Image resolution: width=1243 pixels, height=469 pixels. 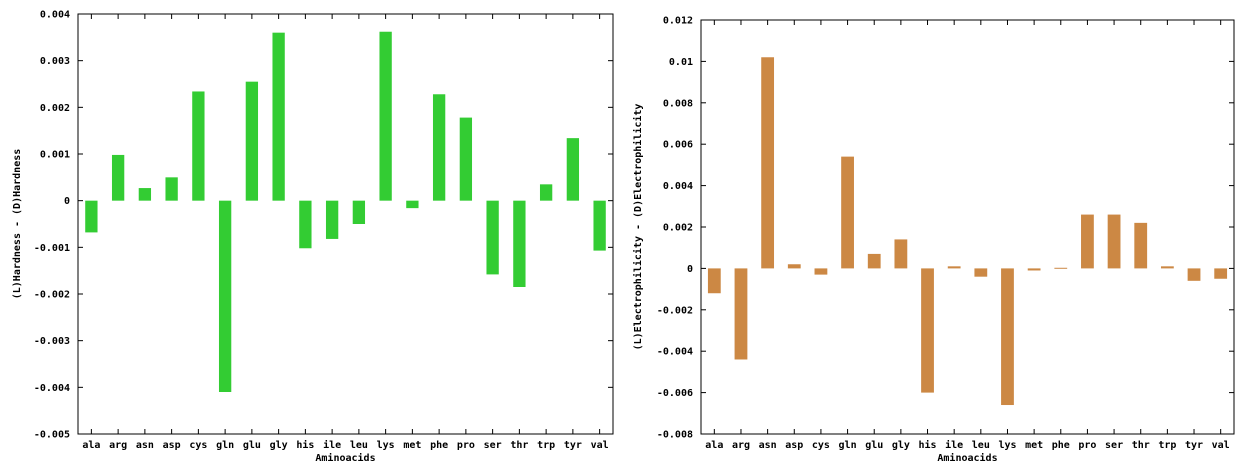 I want to click on y-tick-label: -0.001, so click(x=52, y=248).